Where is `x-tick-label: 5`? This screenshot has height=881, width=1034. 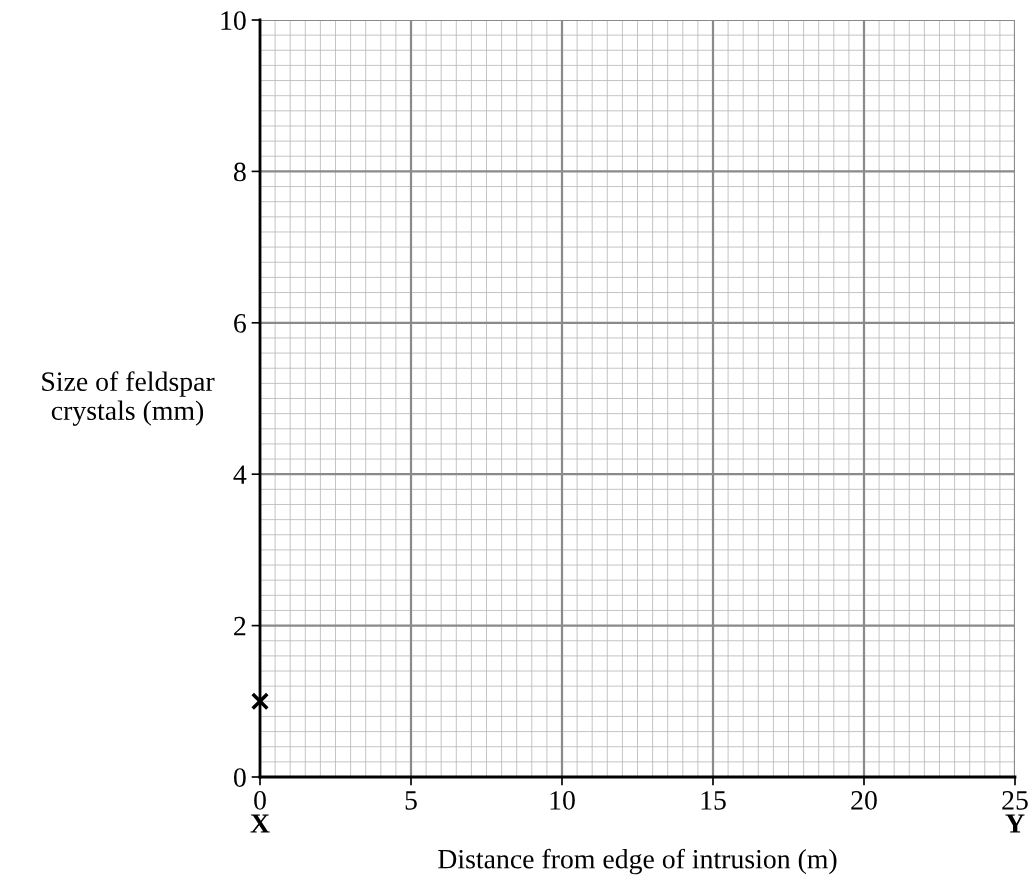
x-tick-label: 5 is located at coordinates (411, 800).